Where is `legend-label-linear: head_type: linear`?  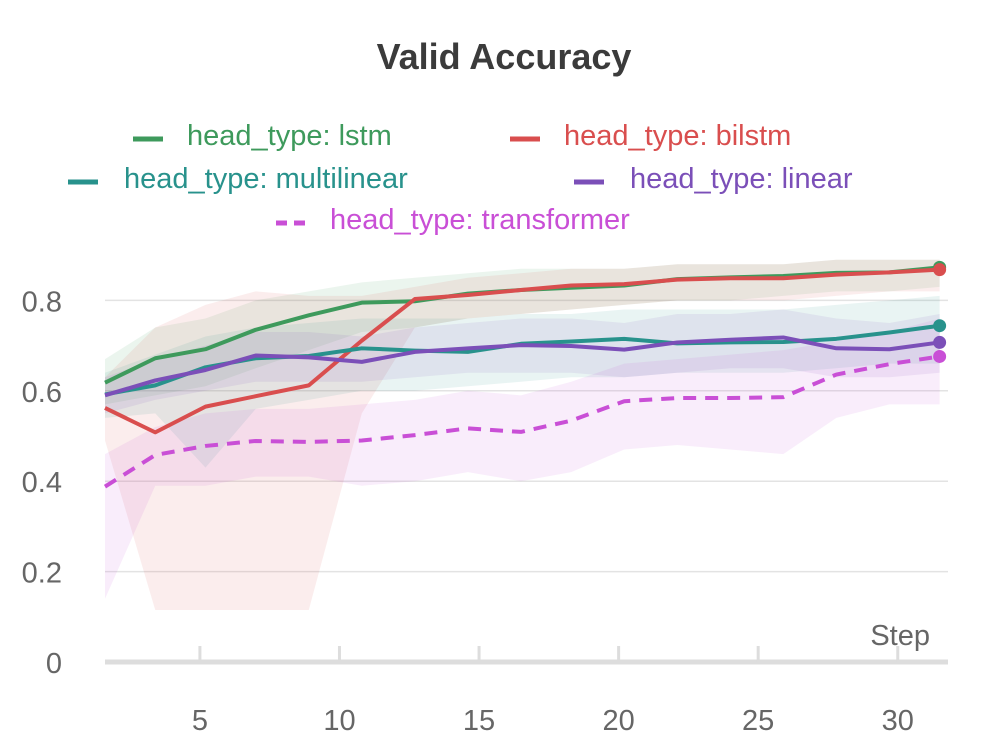
legend-label-linear: head_type: linear is located at coordinates (741, 179).